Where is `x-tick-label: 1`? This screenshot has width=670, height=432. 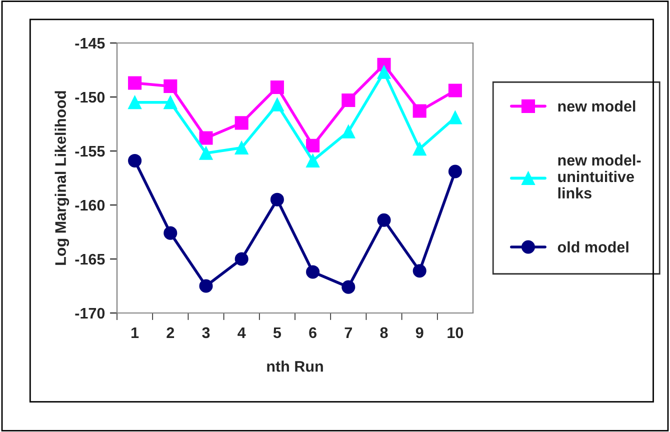 x-tick-label: 1 is located at coordinates (135, 332).